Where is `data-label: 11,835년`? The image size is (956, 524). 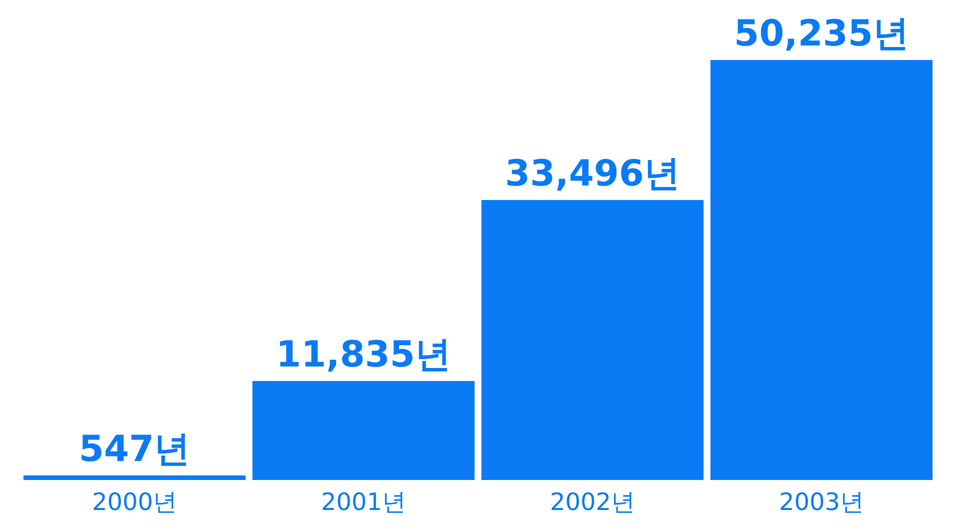 data-label: 11,835년 is located at coordinates (363, 355).